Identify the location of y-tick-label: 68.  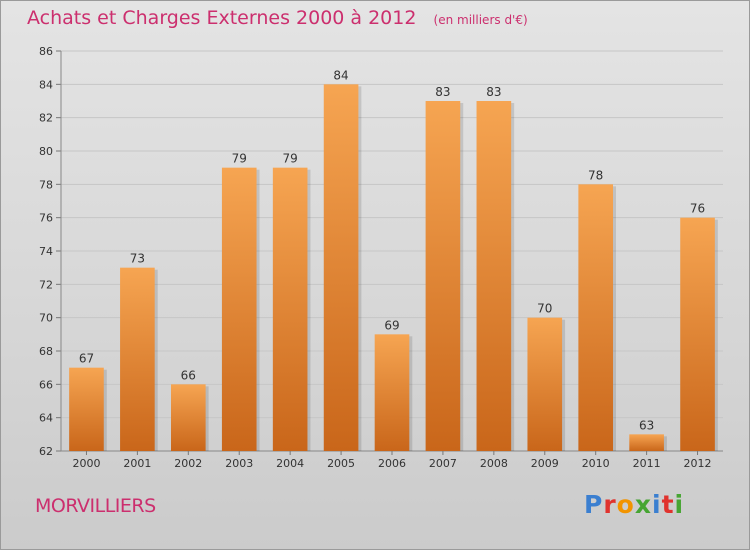
(46, 351).